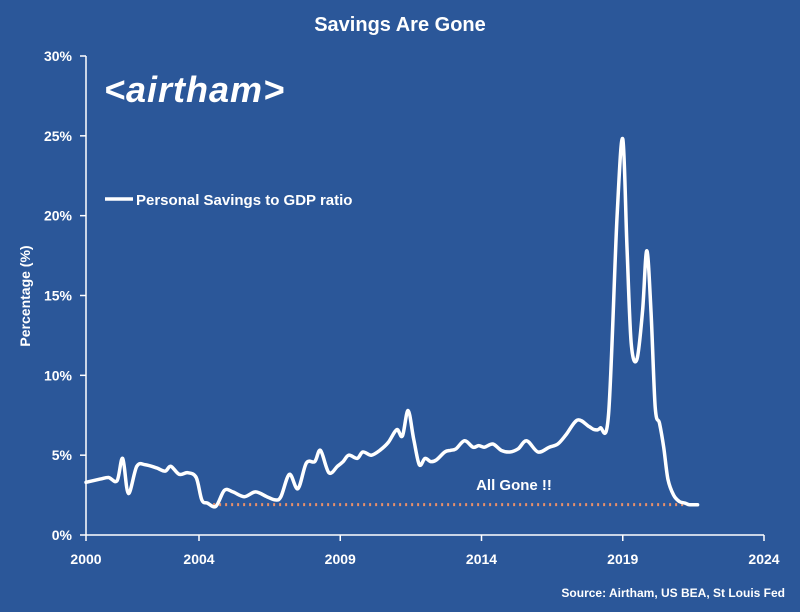  I want to click on y-tick-label: 15%, so click(58, 296).